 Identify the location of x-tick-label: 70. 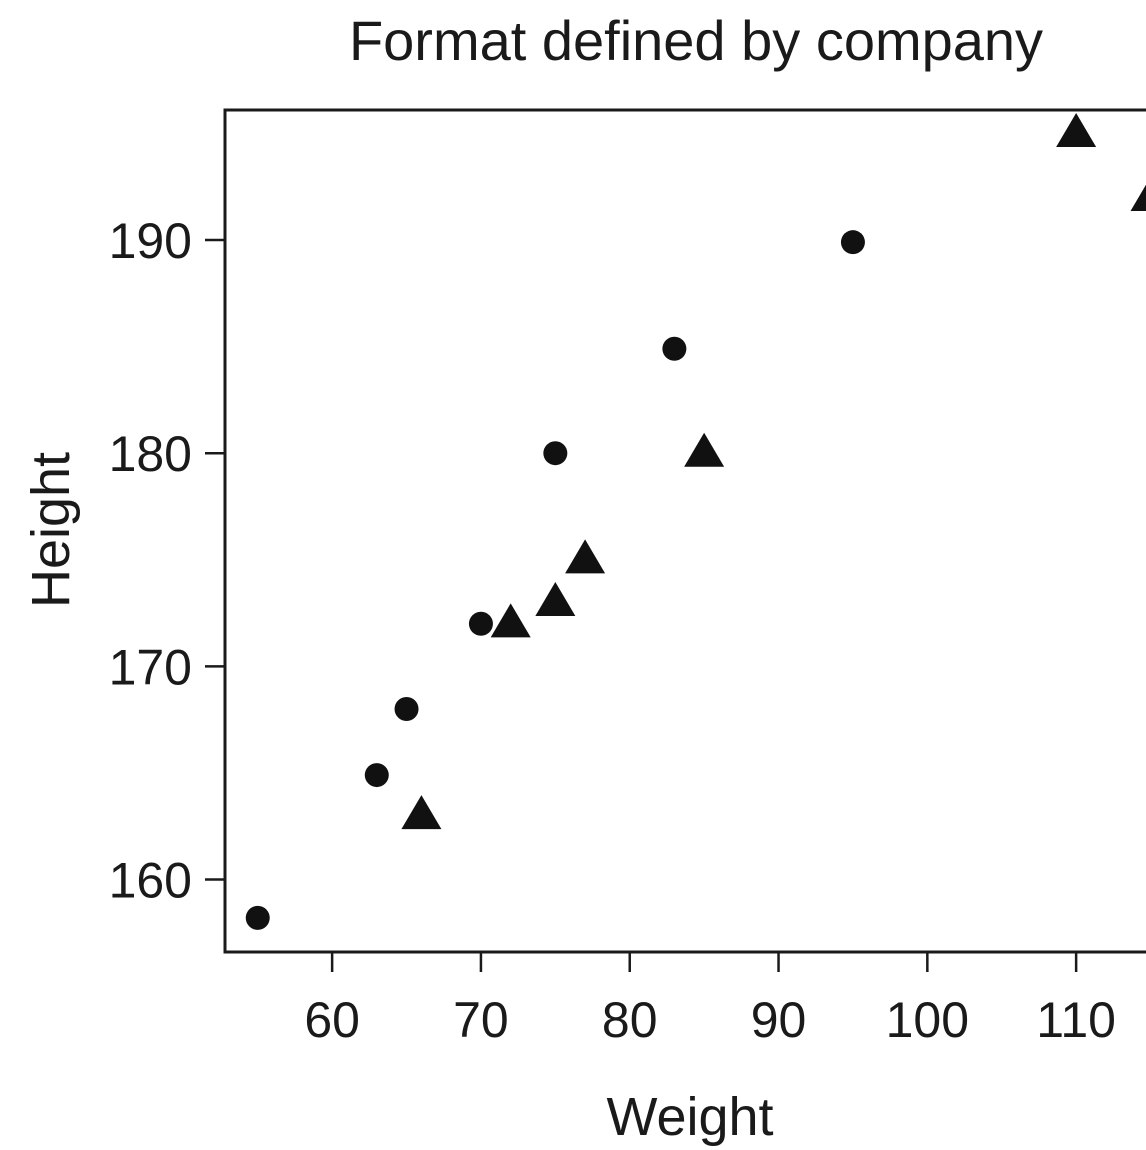
(481, 1020).